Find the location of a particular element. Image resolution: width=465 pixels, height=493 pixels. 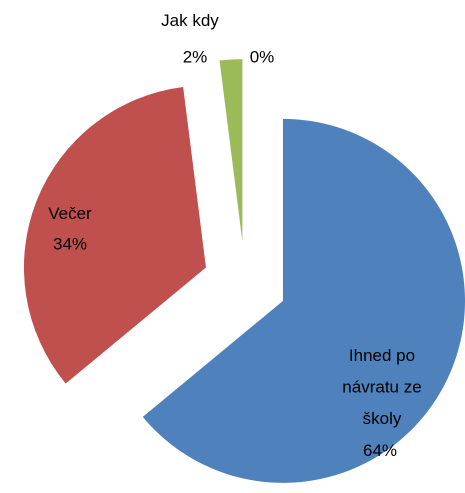

slice-value-label: 34% is located at coordinates (70, 243).